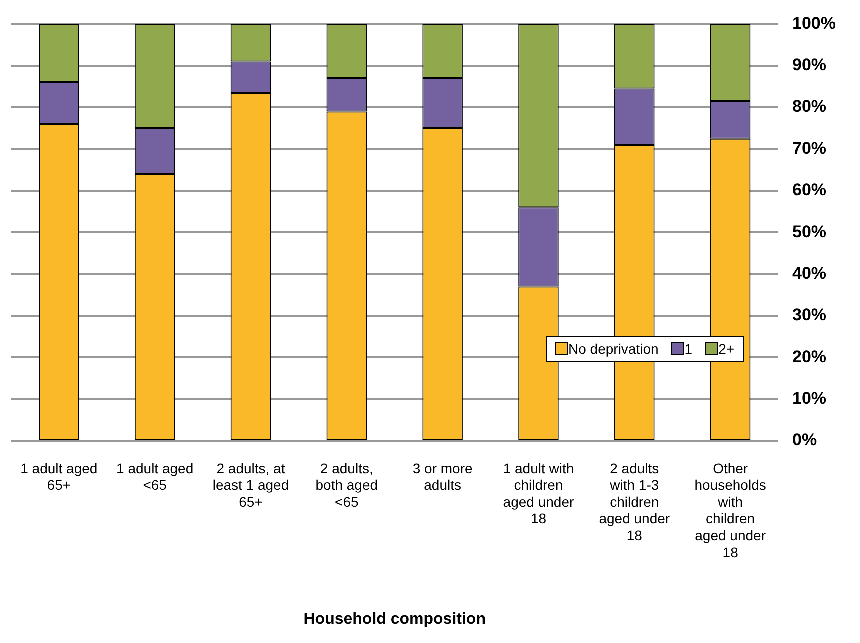 Image resolution: width=860 pixels, height=643 pixels. What do you see at coordinates (634, 502) in the screenshot?
I see `x-tick-label: 2 adults with 1-3 children aged under 18` at bounding box center [634, 502].